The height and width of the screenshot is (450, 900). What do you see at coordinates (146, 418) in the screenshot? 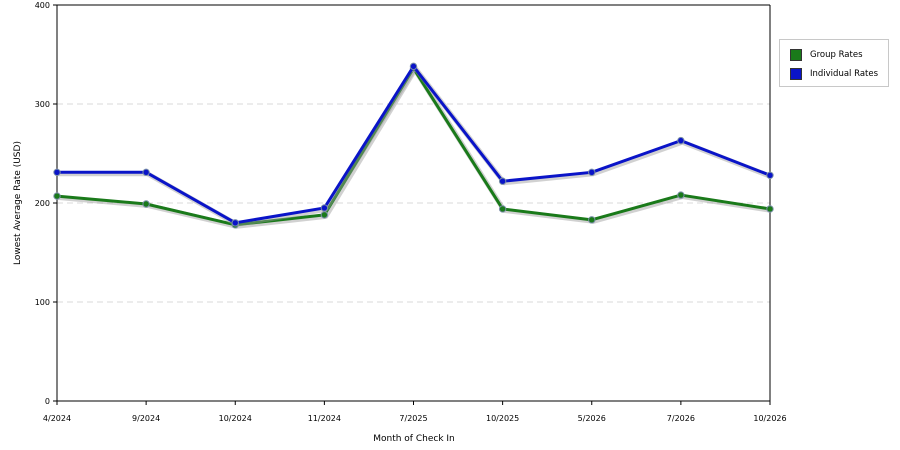
I see `x-tick-label: 9/2024` at bounding box center [146, 418].